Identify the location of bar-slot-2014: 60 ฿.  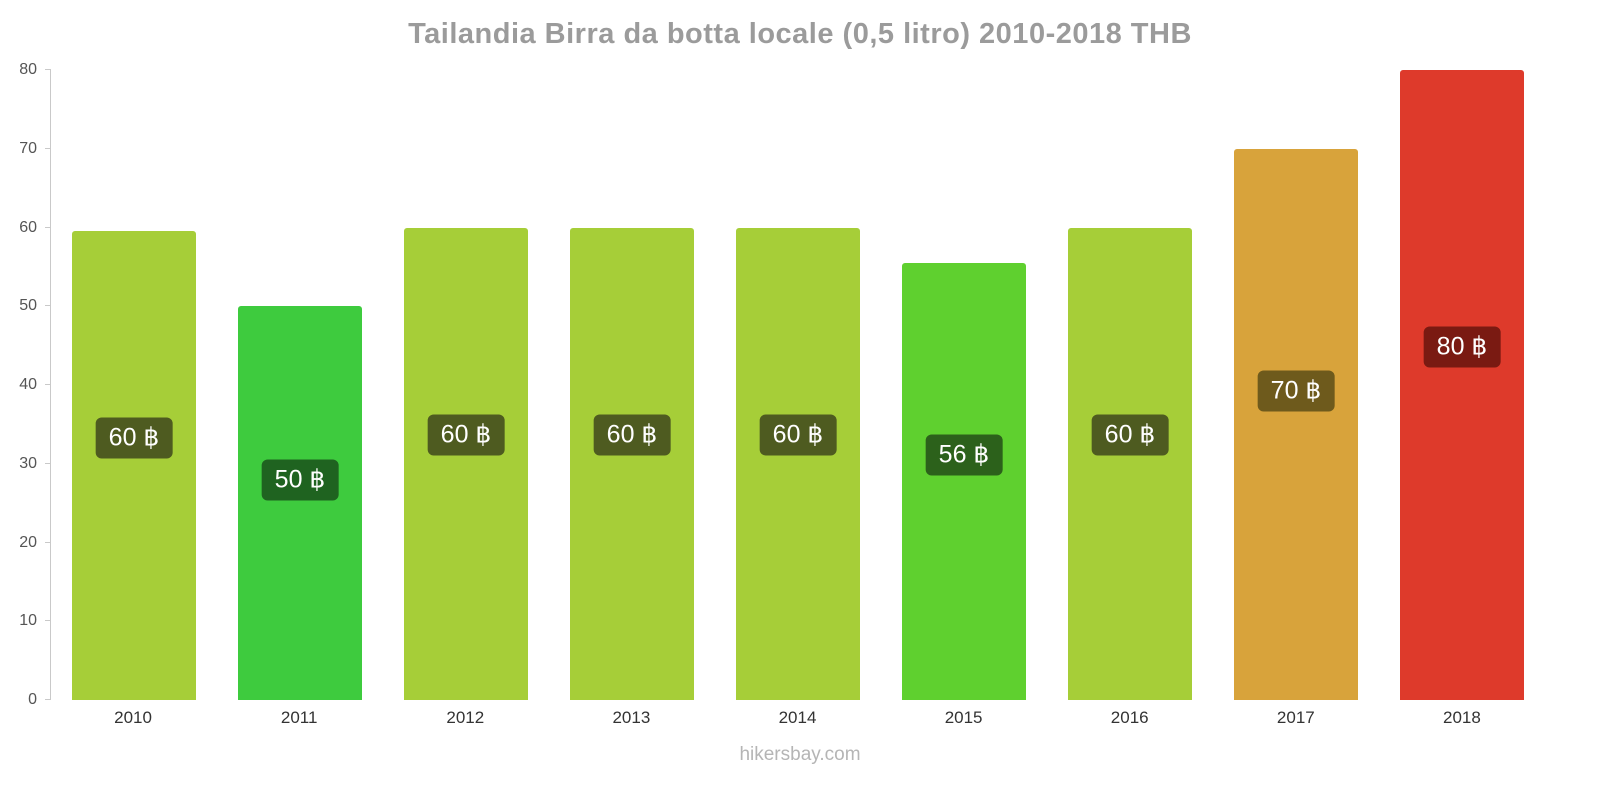
(798, 385).